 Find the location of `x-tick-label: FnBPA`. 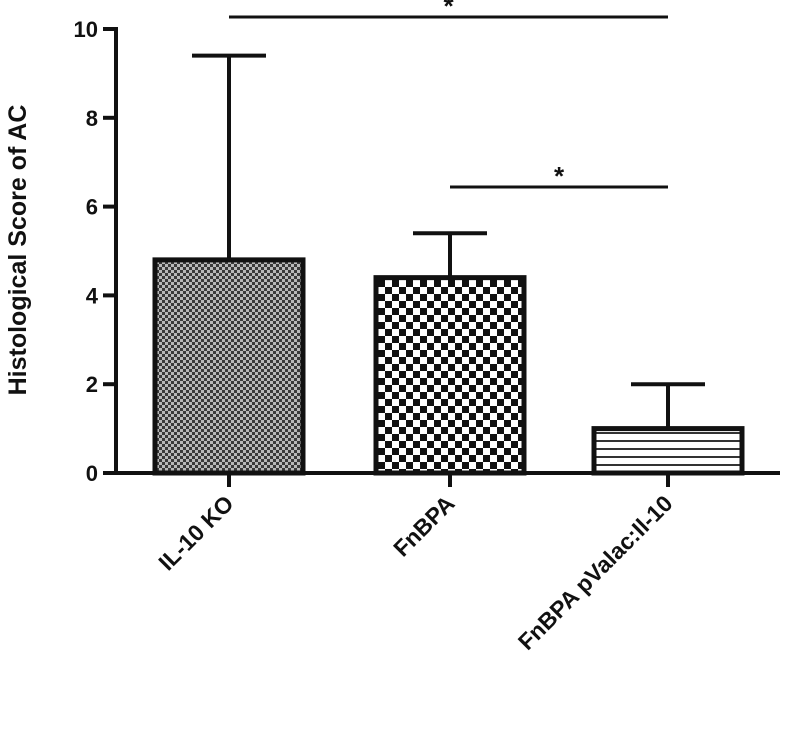

x-tick-label: FnBPA is located at coordinates (423, 525).